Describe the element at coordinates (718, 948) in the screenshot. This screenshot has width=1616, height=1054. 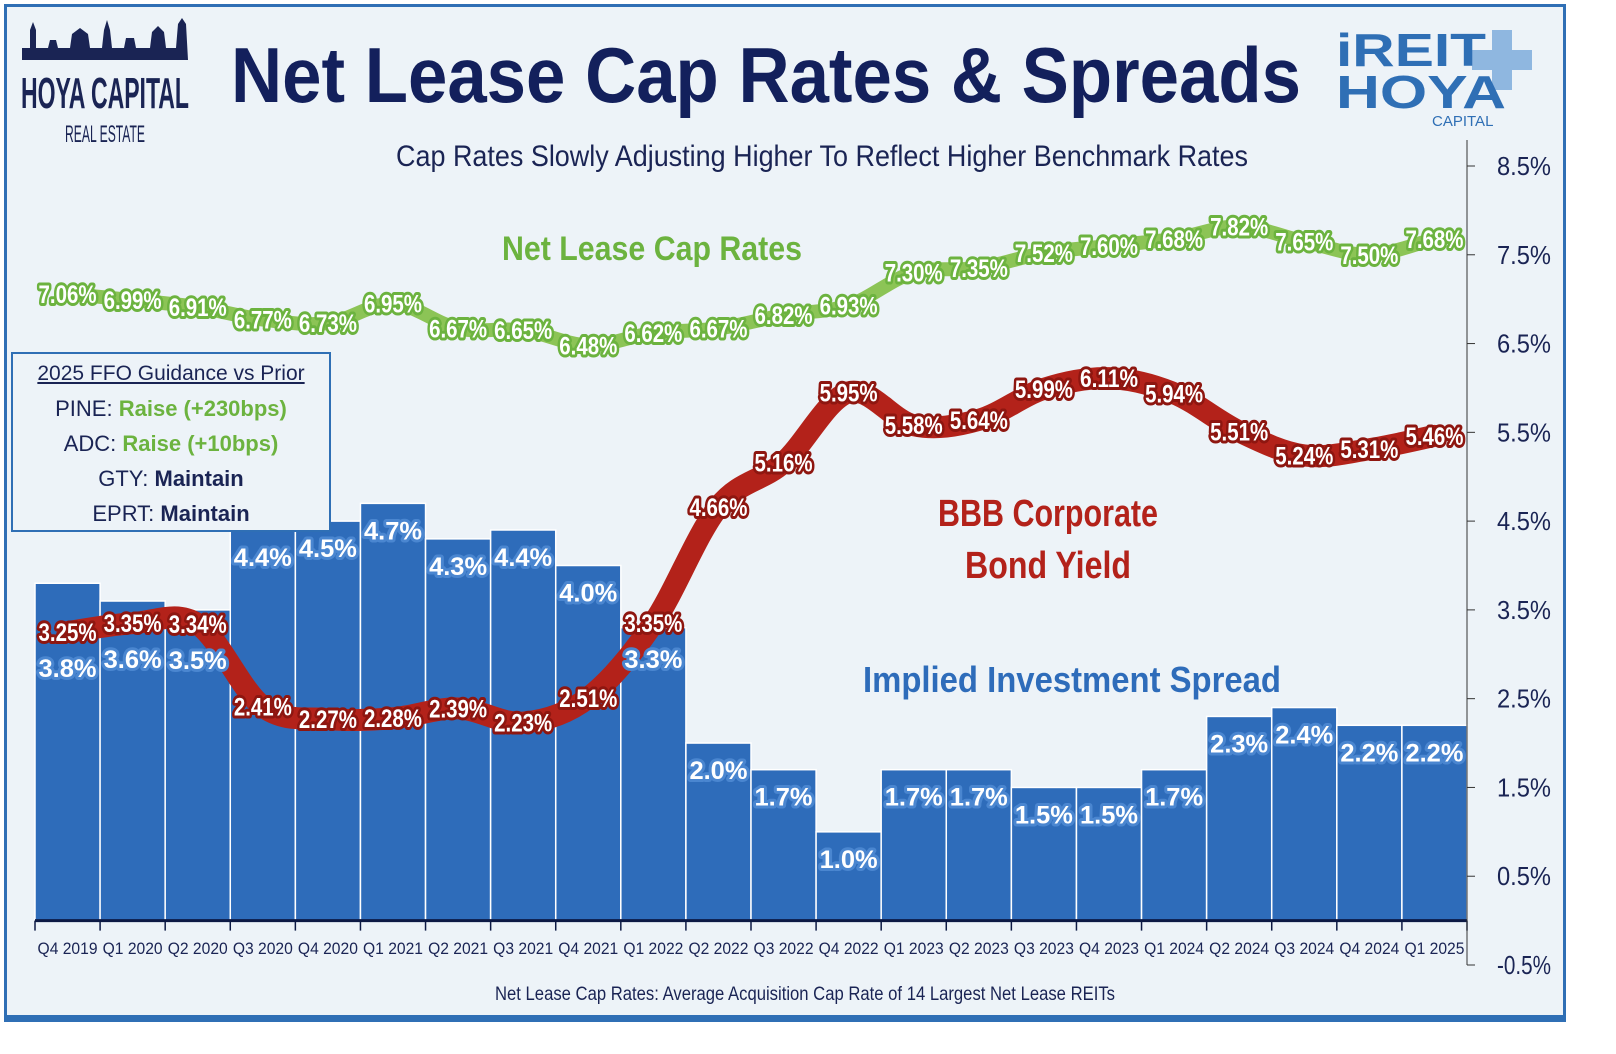
I see `x-tick-label: Q2 2022` at that location.